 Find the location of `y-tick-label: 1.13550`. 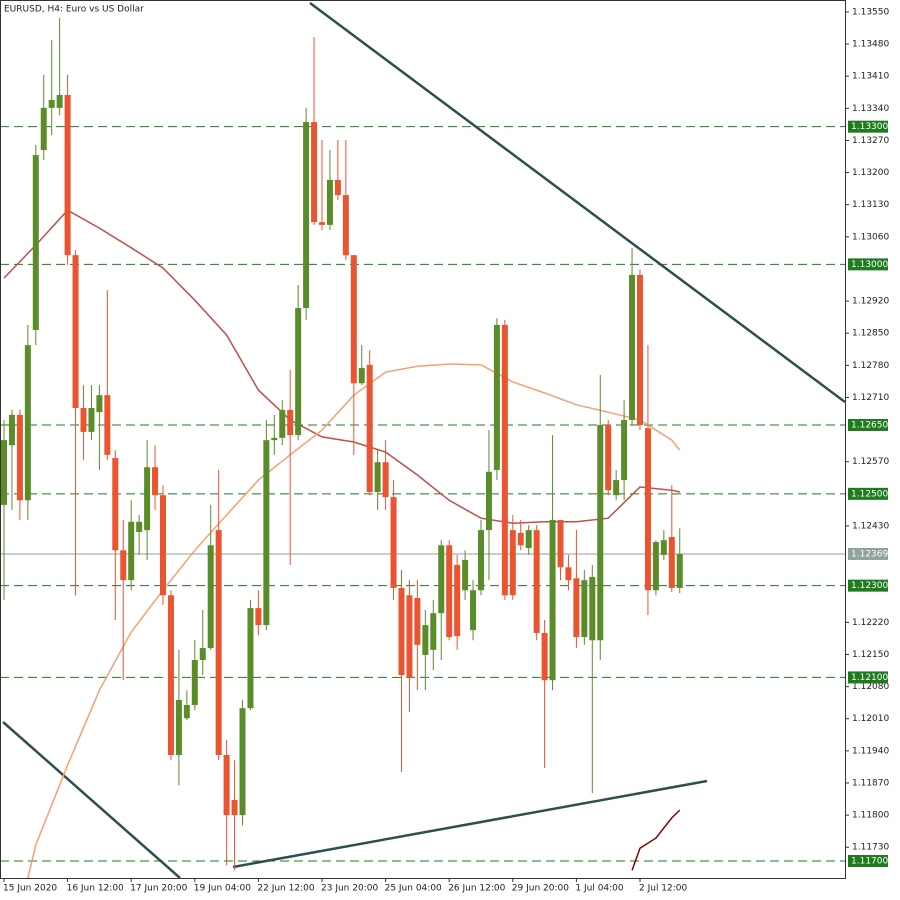

y-tick-label: 1.13550 is located at coordinates (870, 12).